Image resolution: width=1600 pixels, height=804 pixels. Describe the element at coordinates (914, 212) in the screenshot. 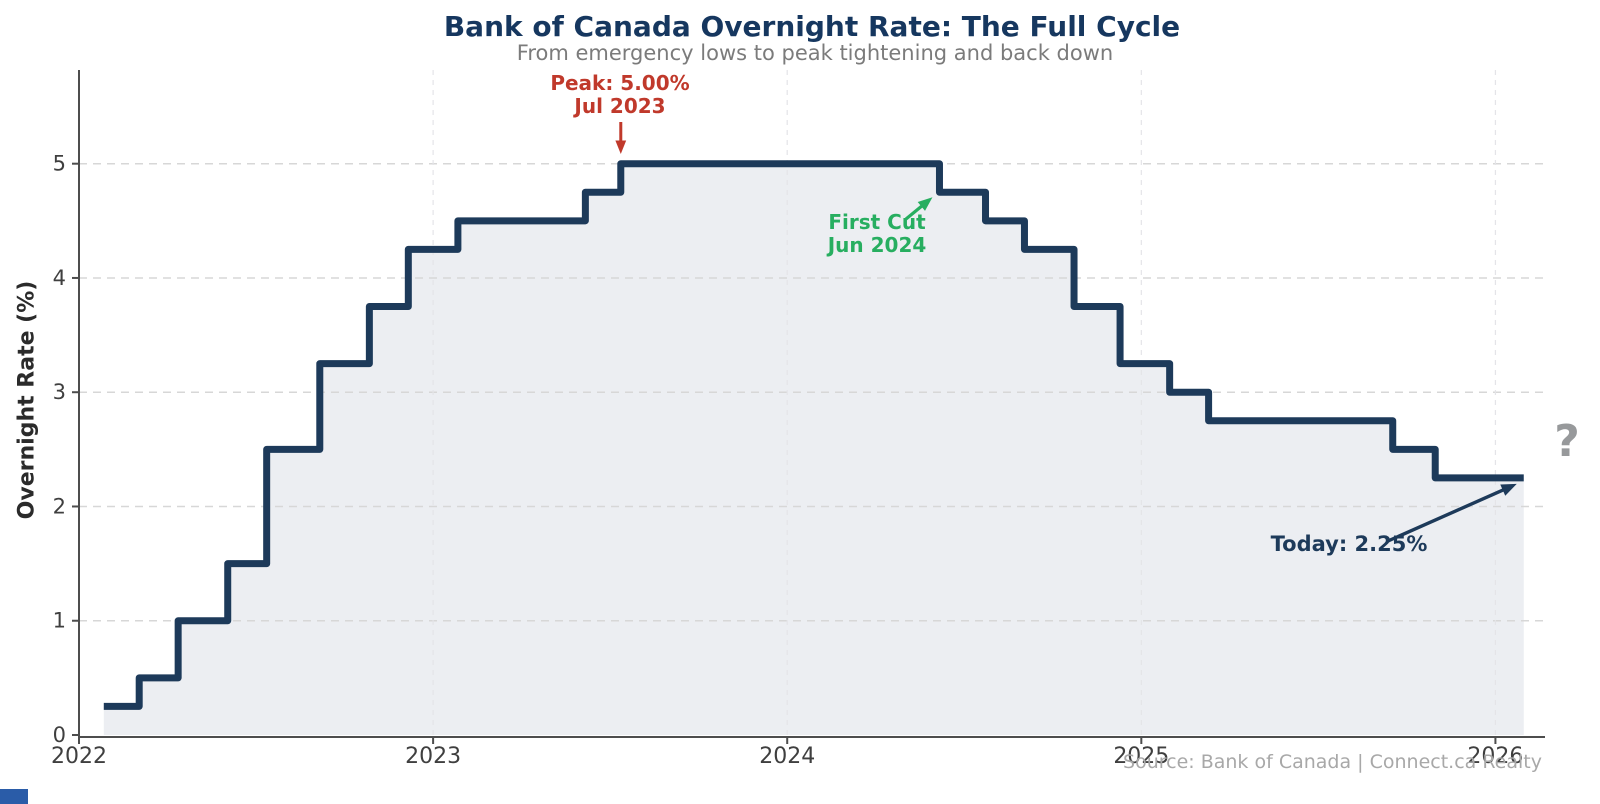

I see `first-cut-arrow-shaft` at that location.